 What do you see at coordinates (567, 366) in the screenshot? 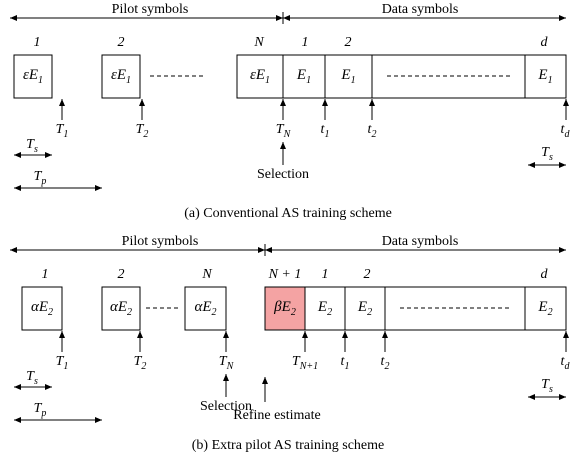
I see `time-label-sub: d` at bounding box center [567, 366].